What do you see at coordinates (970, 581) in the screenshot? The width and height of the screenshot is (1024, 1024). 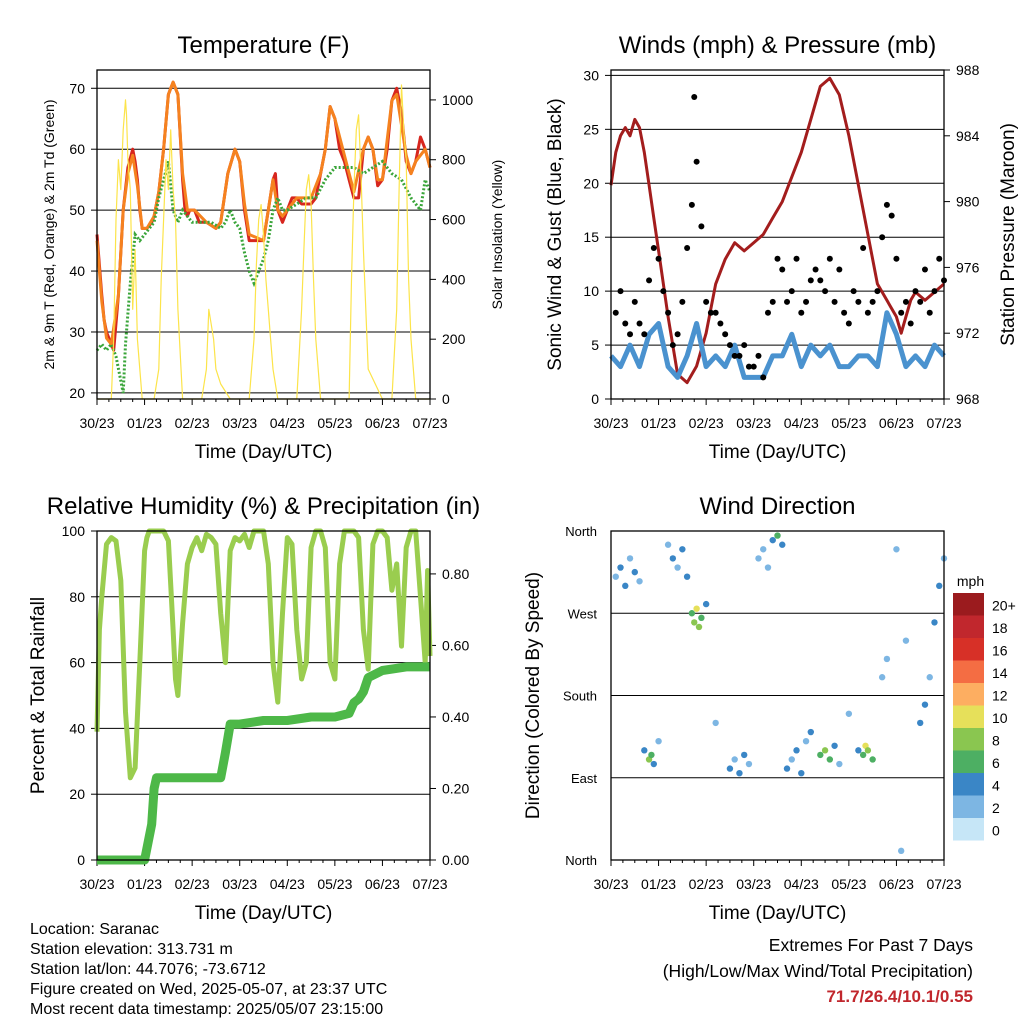 I see `legend-title: mph` at bounding box center [970, 581].